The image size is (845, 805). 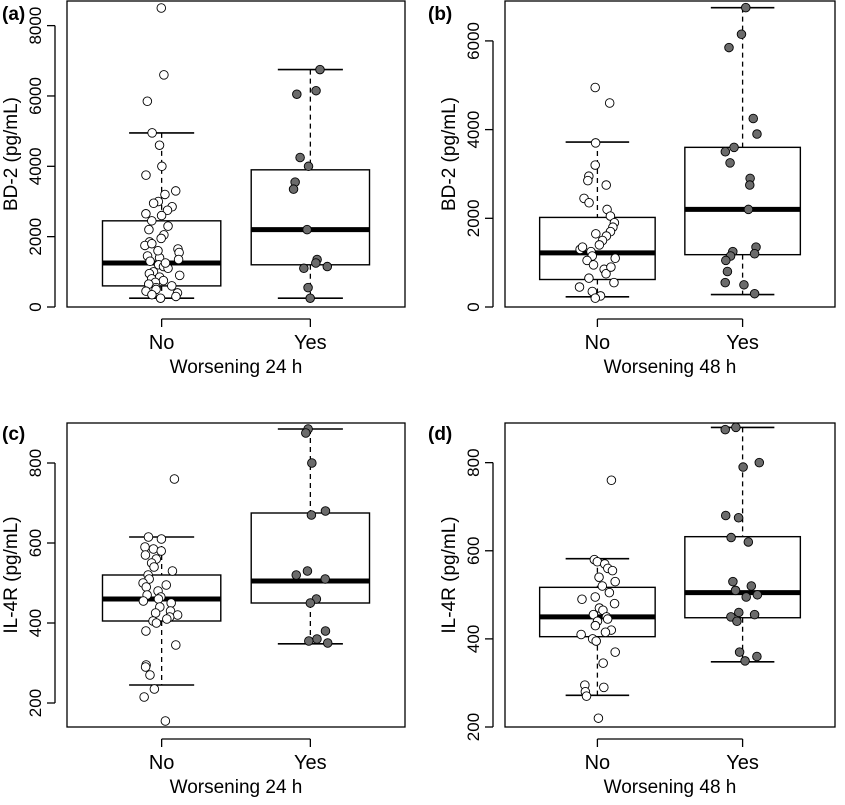 What do you see at coordinates (473, 551) in the screenshot?
I see `y-tick-label: 600` at bounding box center [473, 551].